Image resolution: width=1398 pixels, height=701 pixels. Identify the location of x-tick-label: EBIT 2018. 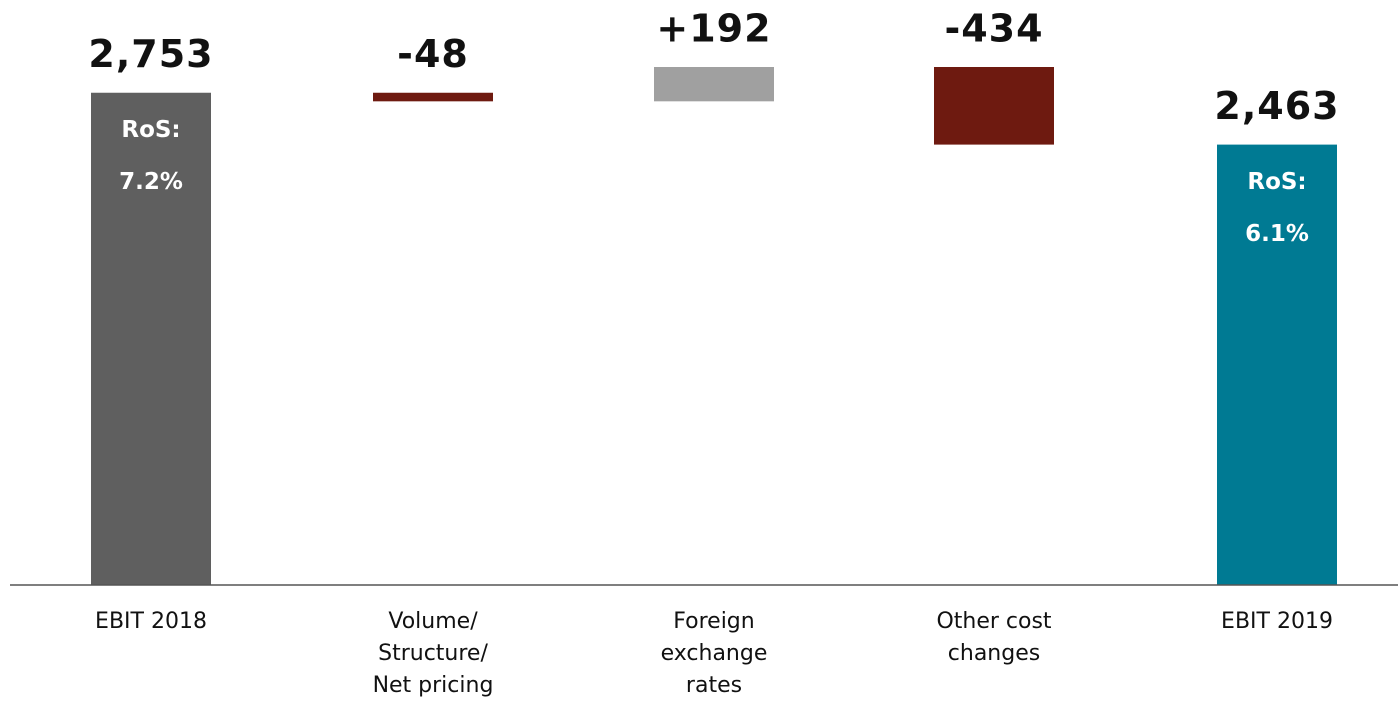
(151, 621).